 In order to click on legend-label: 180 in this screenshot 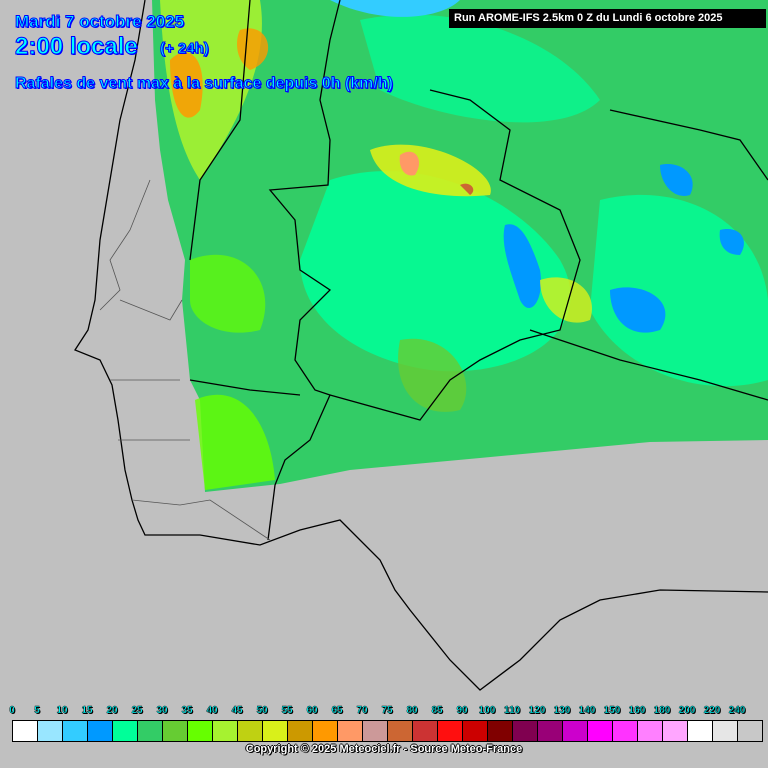, I will do `click(662, 710)`.